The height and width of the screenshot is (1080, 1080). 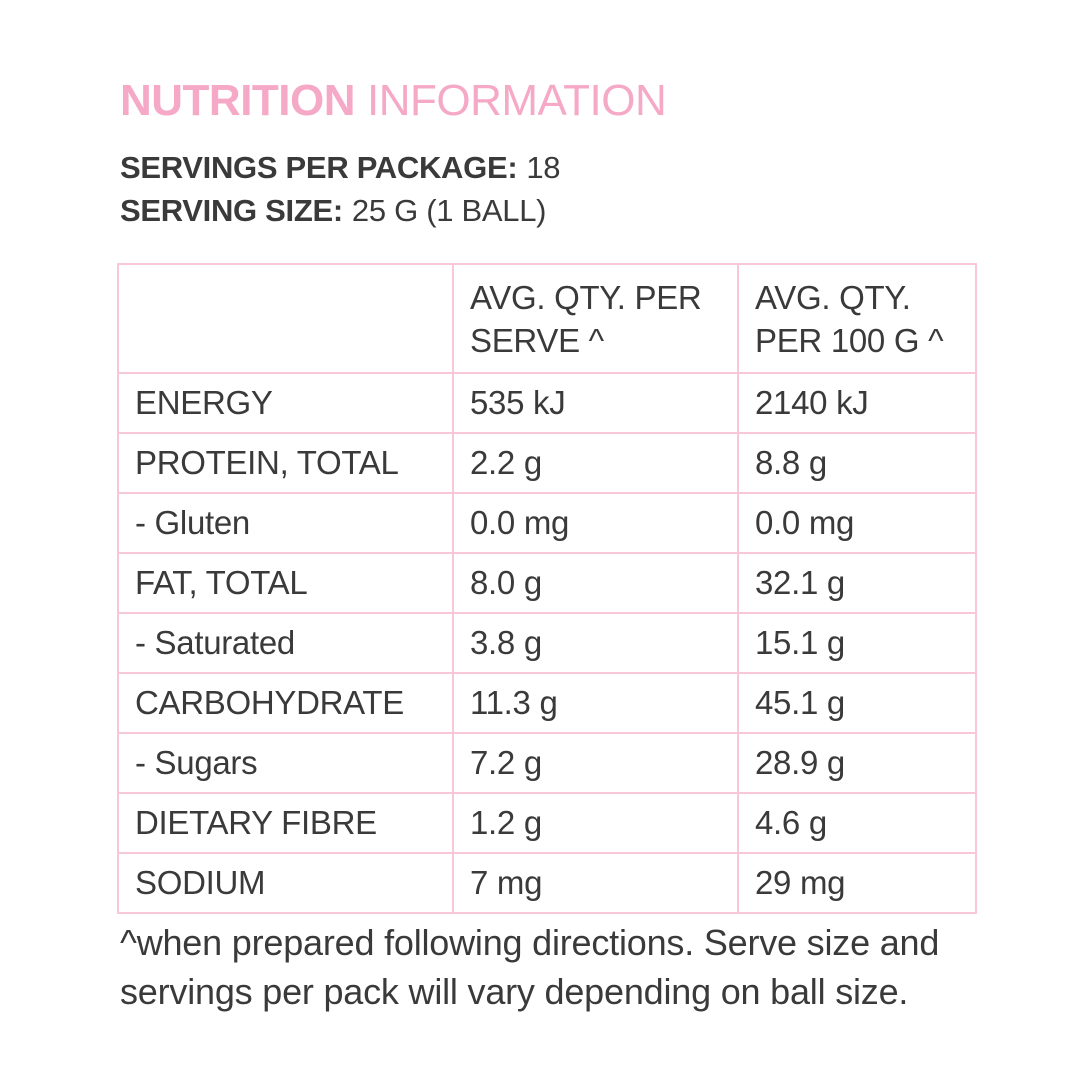 What do you see at coordinates (595, 523) in the screenshot?
I see `row-per-serve: 0.0 mg` at bounding box center [595, 523].